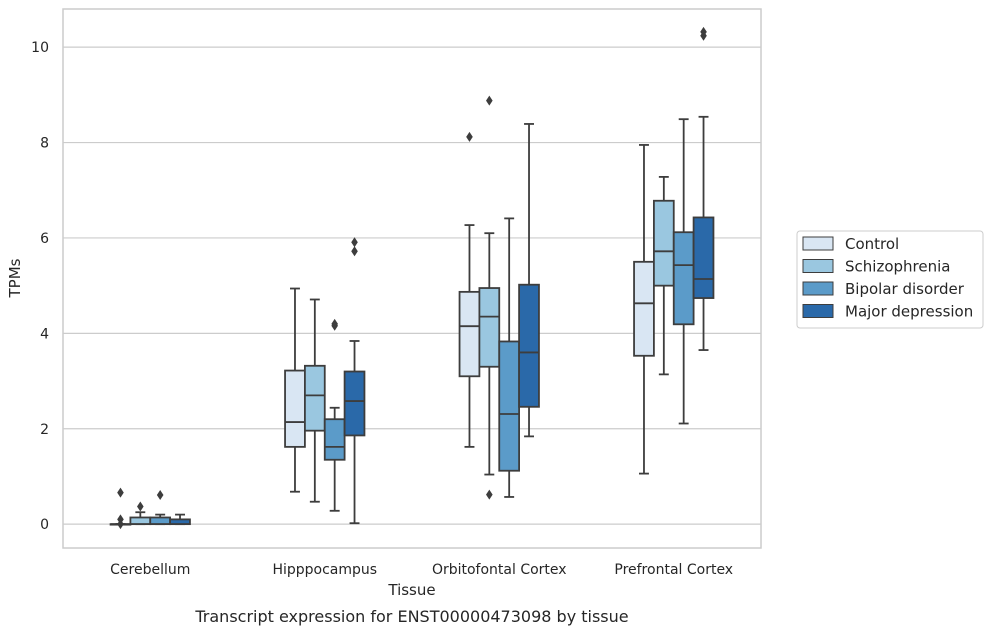  I want to click on y-tick-label: 8, so click(44, 144).